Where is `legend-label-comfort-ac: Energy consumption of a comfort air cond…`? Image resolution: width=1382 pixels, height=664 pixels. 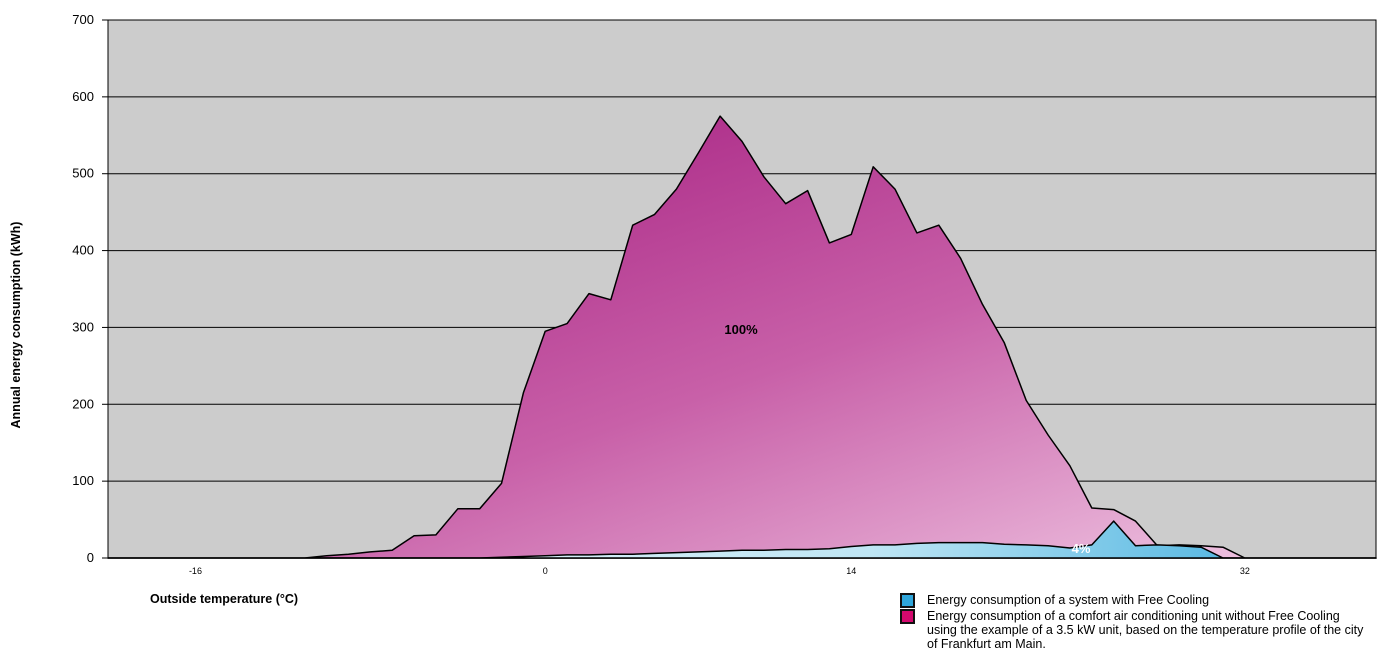
legend-label-comfort-ac: Energy consumption of a comfort air cond… is located at coordinates (1145, 630).